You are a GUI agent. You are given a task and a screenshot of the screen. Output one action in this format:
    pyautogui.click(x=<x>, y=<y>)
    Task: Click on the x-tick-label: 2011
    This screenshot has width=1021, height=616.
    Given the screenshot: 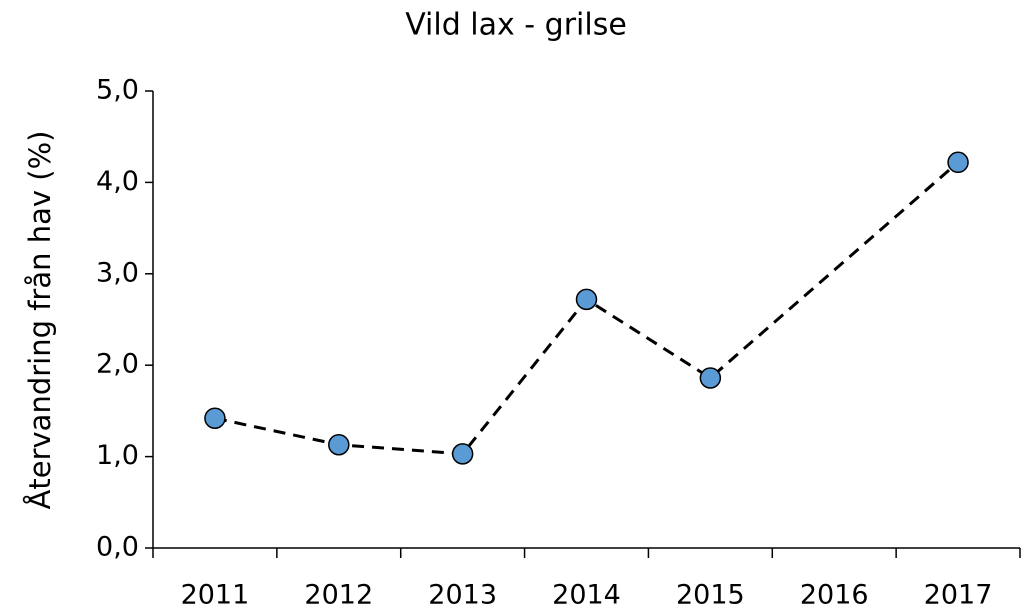 What is the action you would take?
    pyautogui.click(x=215, y=595)
    